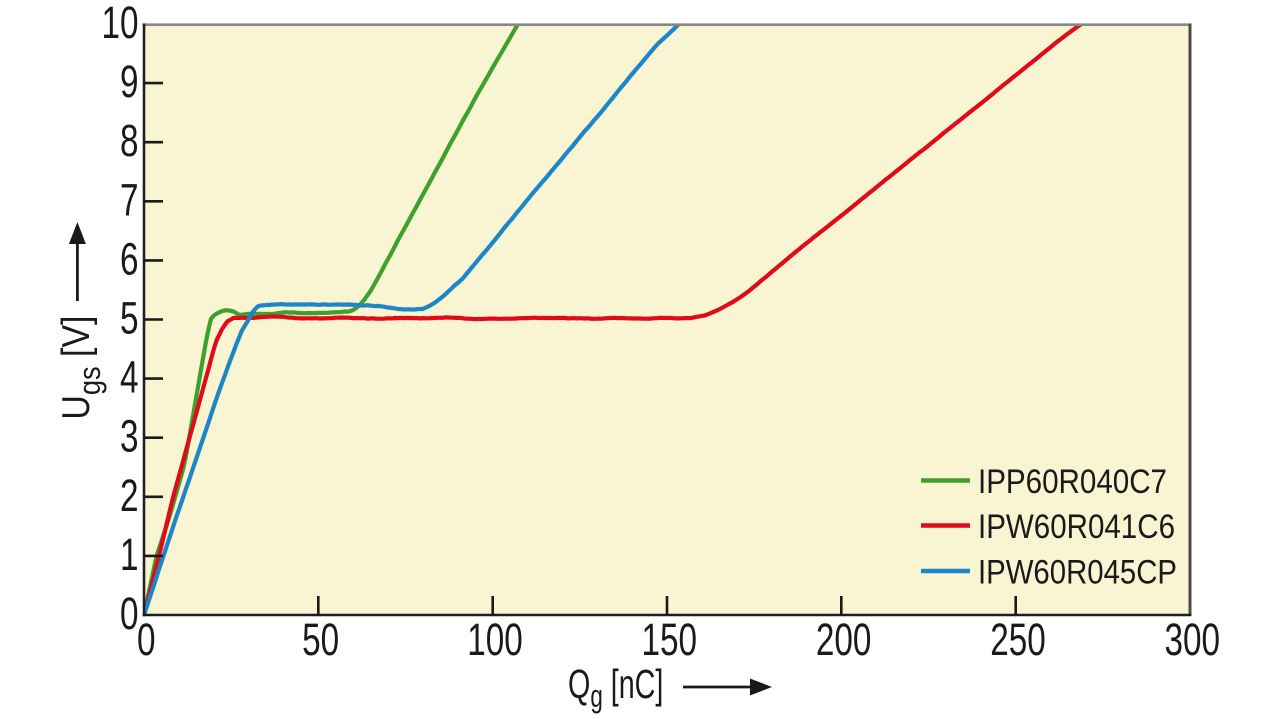  Describe the element at coordinates (129, 201) in the screenshot. I see `svg-text: 7` at that location.